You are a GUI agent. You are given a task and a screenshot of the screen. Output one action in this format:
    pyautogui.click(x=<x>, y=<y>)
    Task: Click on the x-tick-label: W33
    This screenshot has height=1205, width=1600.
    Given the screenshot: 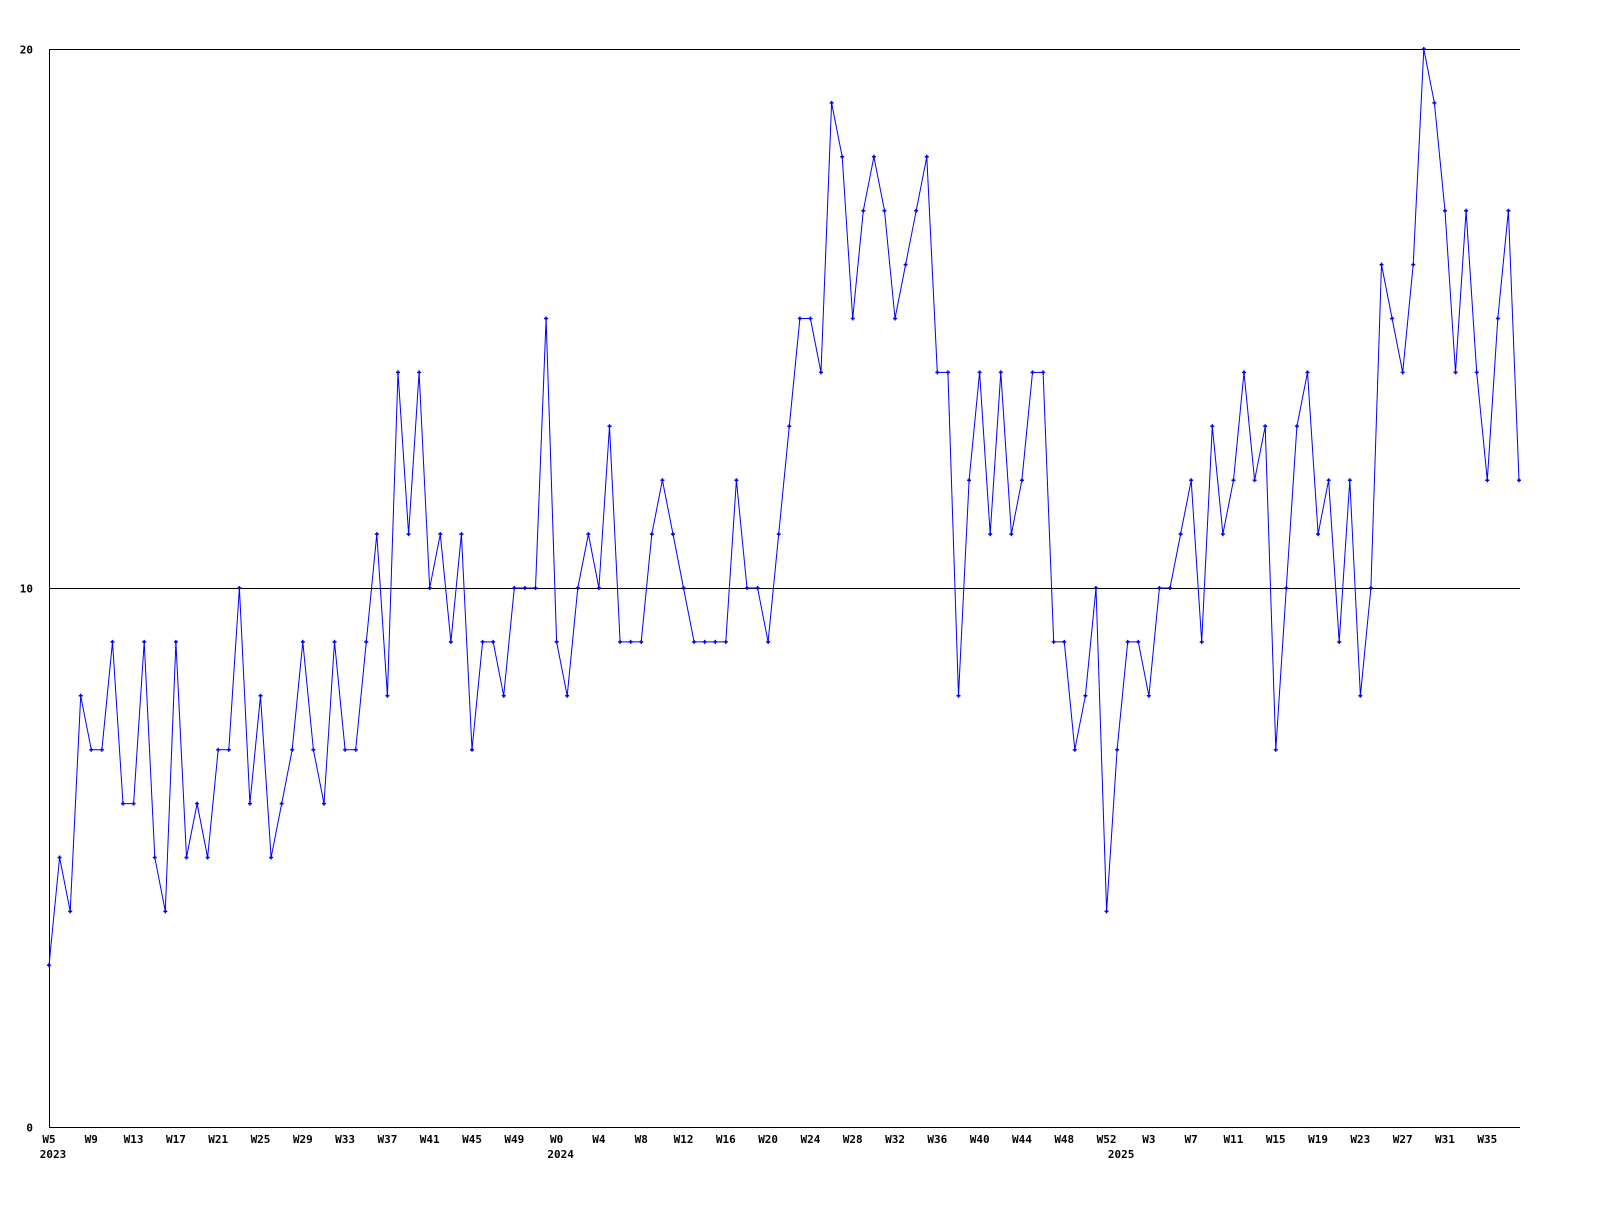 What is the action you would take?
    pyautogui.click(x=345, y=1139)
    